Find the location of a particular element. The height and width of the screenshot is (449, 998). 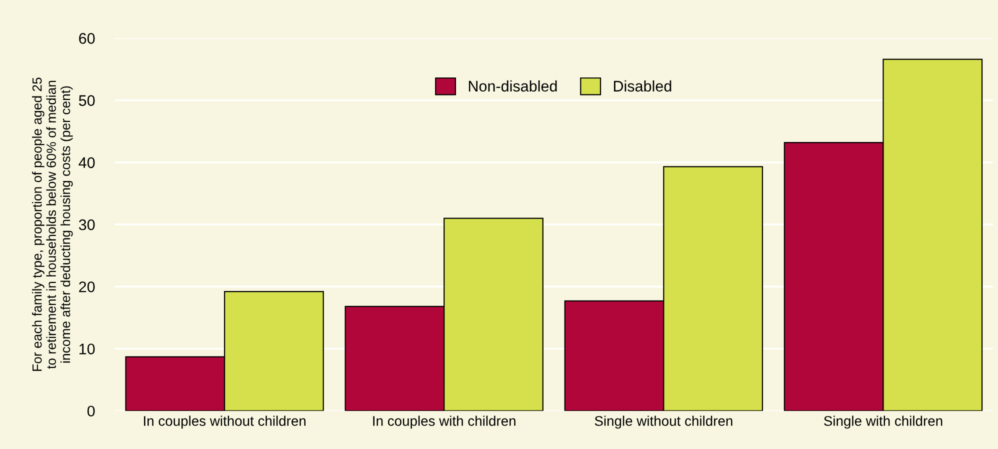

x-tick-label: In couples with children is located at coordinates (444, 422).